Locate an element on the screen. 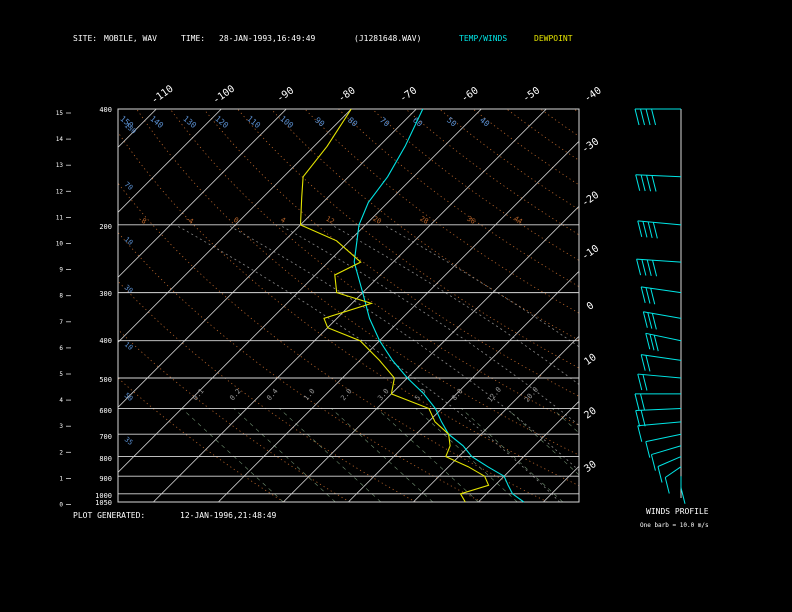 This screenshot has height=612, width=792. isotherm-label: -90 is located at coordinates (285, 94).